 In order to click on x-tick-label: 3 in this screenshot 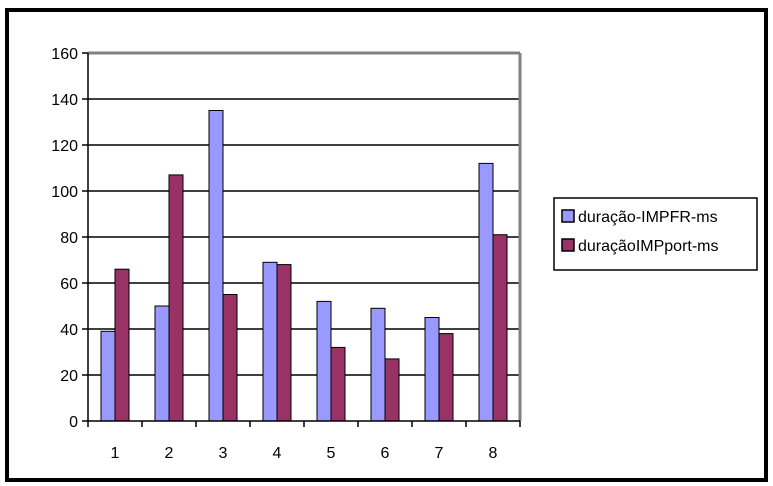, I will do `click(223, 453)`.